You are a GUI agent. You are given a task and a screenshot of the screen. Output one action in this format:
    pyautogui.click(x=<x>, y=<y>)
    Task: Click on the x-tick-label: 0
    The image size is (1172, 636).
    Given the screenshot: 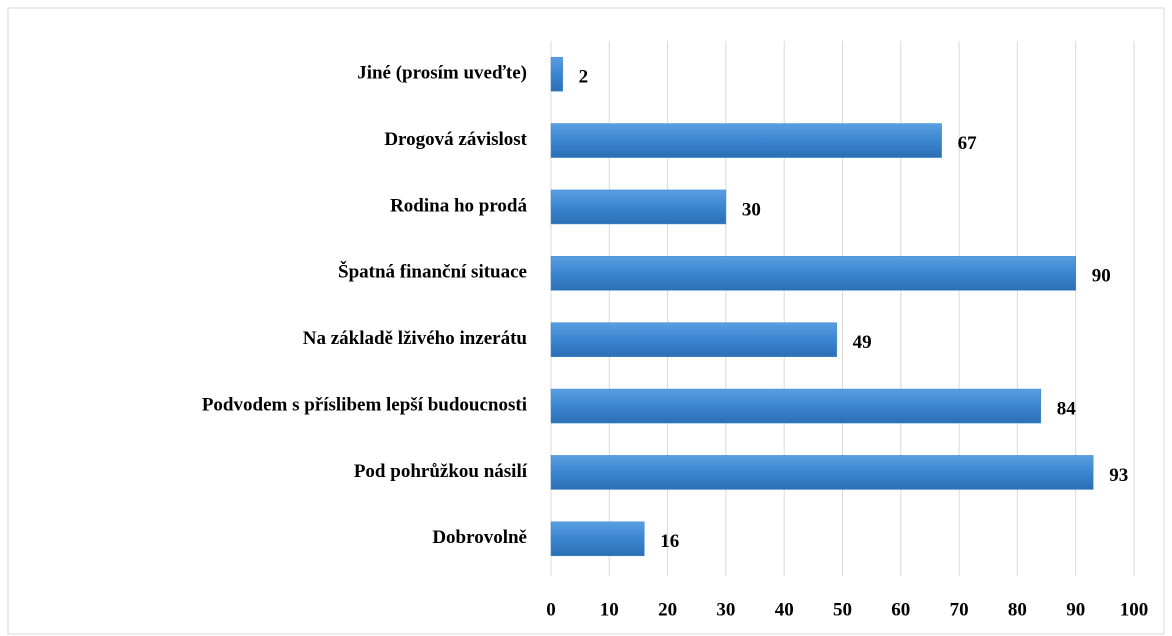 What is the action you would take?
    pyautogui.click(x=551, y=609)
    